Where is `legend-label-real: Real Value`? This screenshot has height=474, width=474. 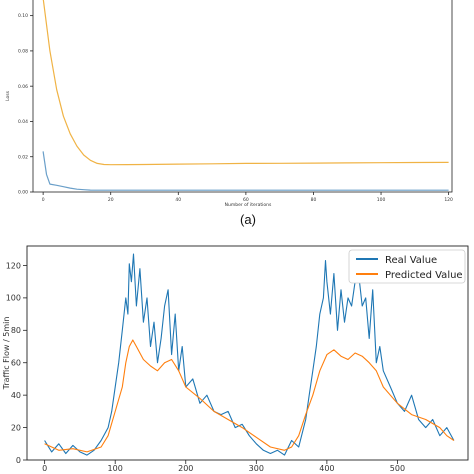
legend-label-real: Real Value is located at coordinates (411, 260).